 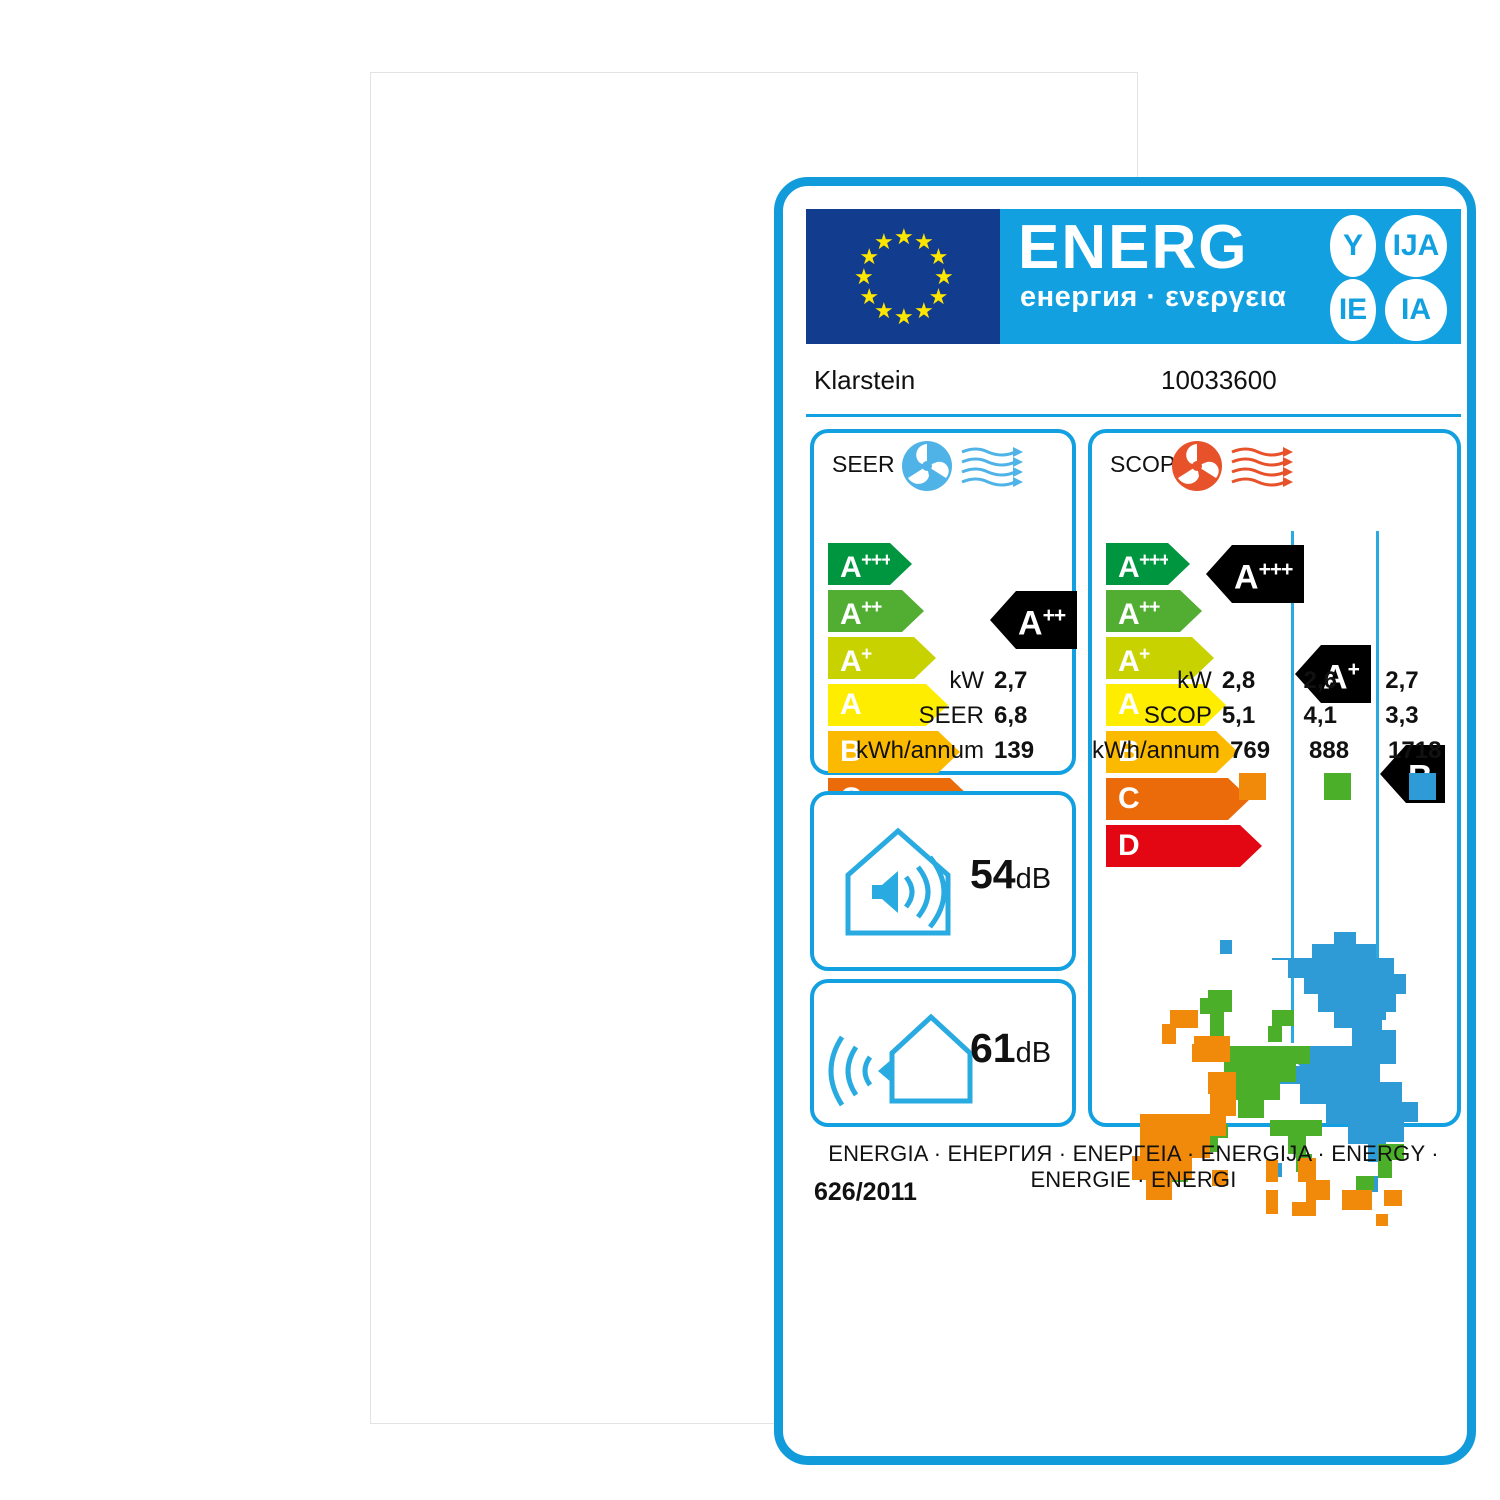 I want to click on scop-value-number: 2,7, so click(x=1402, y=680).